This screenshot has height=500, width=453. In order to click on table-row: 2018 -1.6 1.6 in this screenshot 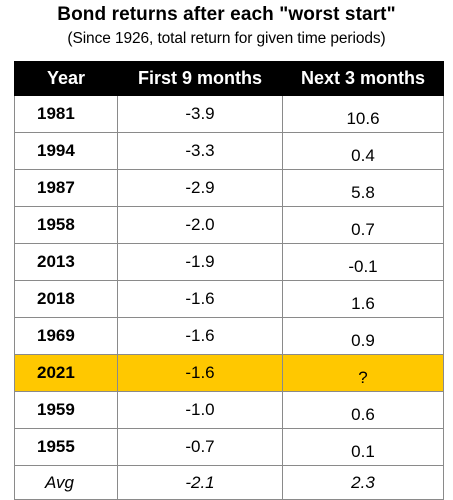, I will do `click(229, 299)`.